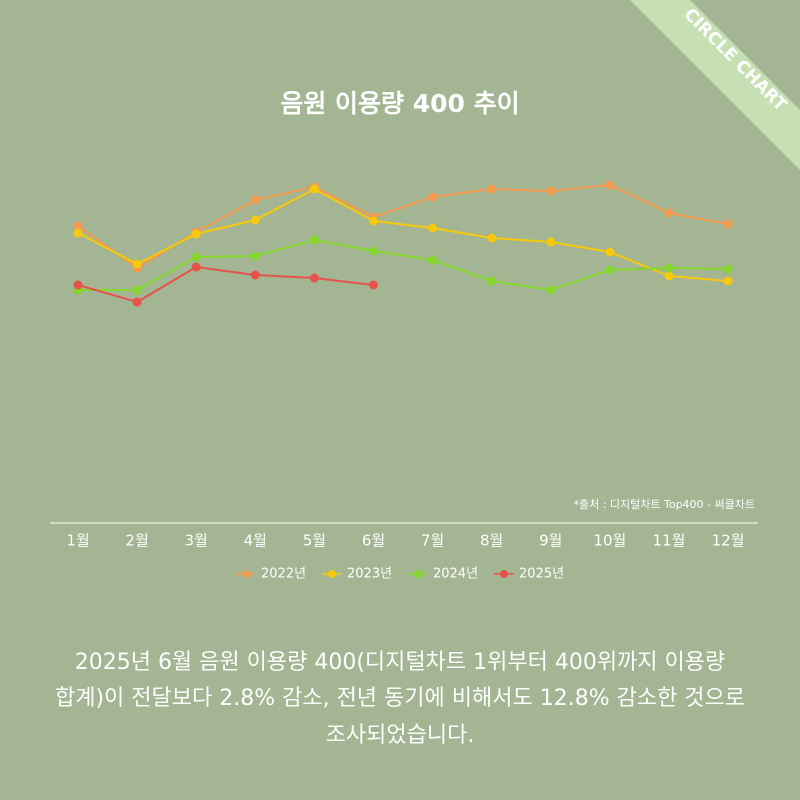 This screenshot has width=800, height=800. What do you see at coordinates (432, 541) in the screenshot?
I see `x-tick-label: 7월` at bounding box center [432, 541].